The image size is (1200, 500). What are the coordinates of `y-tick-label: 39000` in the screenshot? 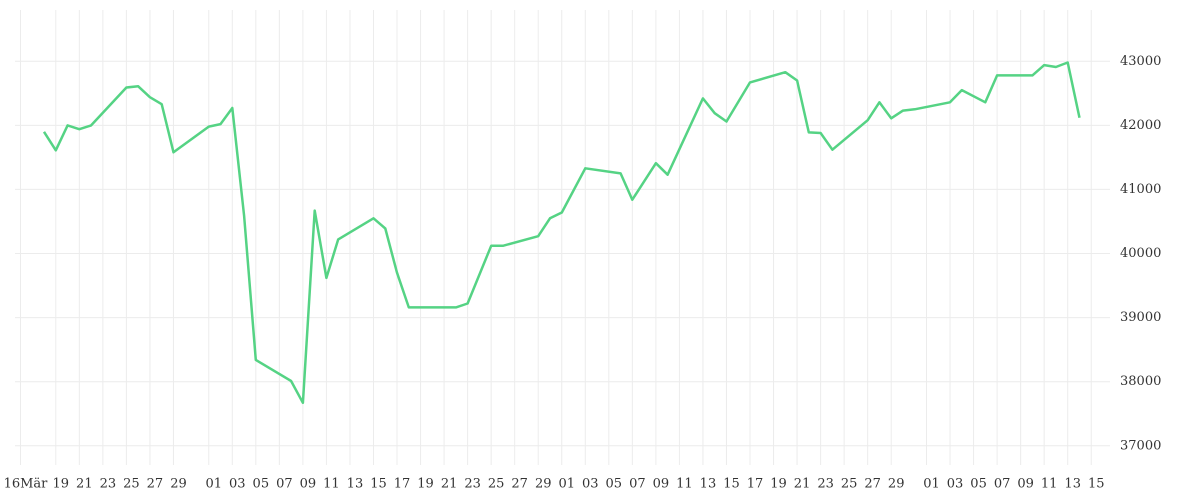 It's located at (1140, 317).